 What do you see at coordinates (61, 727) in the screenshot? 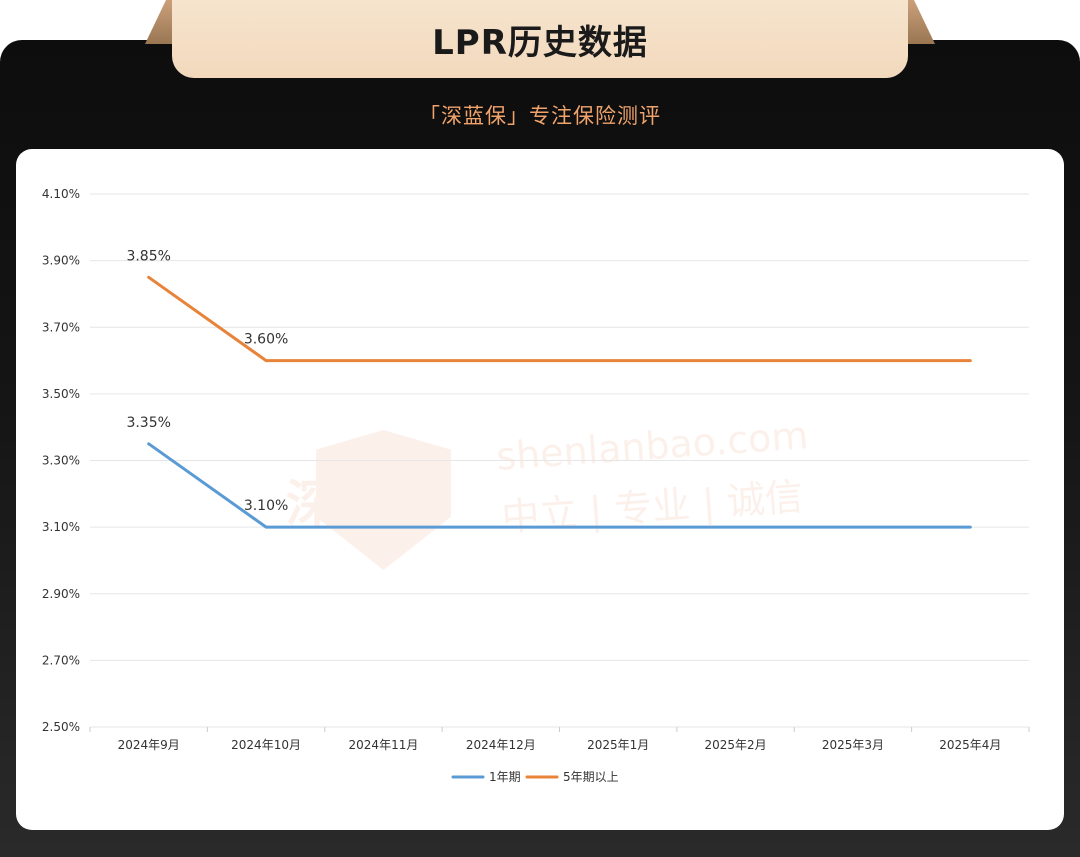
I see `y-tick-label: 2.50%` at bounding box center [61, 727].